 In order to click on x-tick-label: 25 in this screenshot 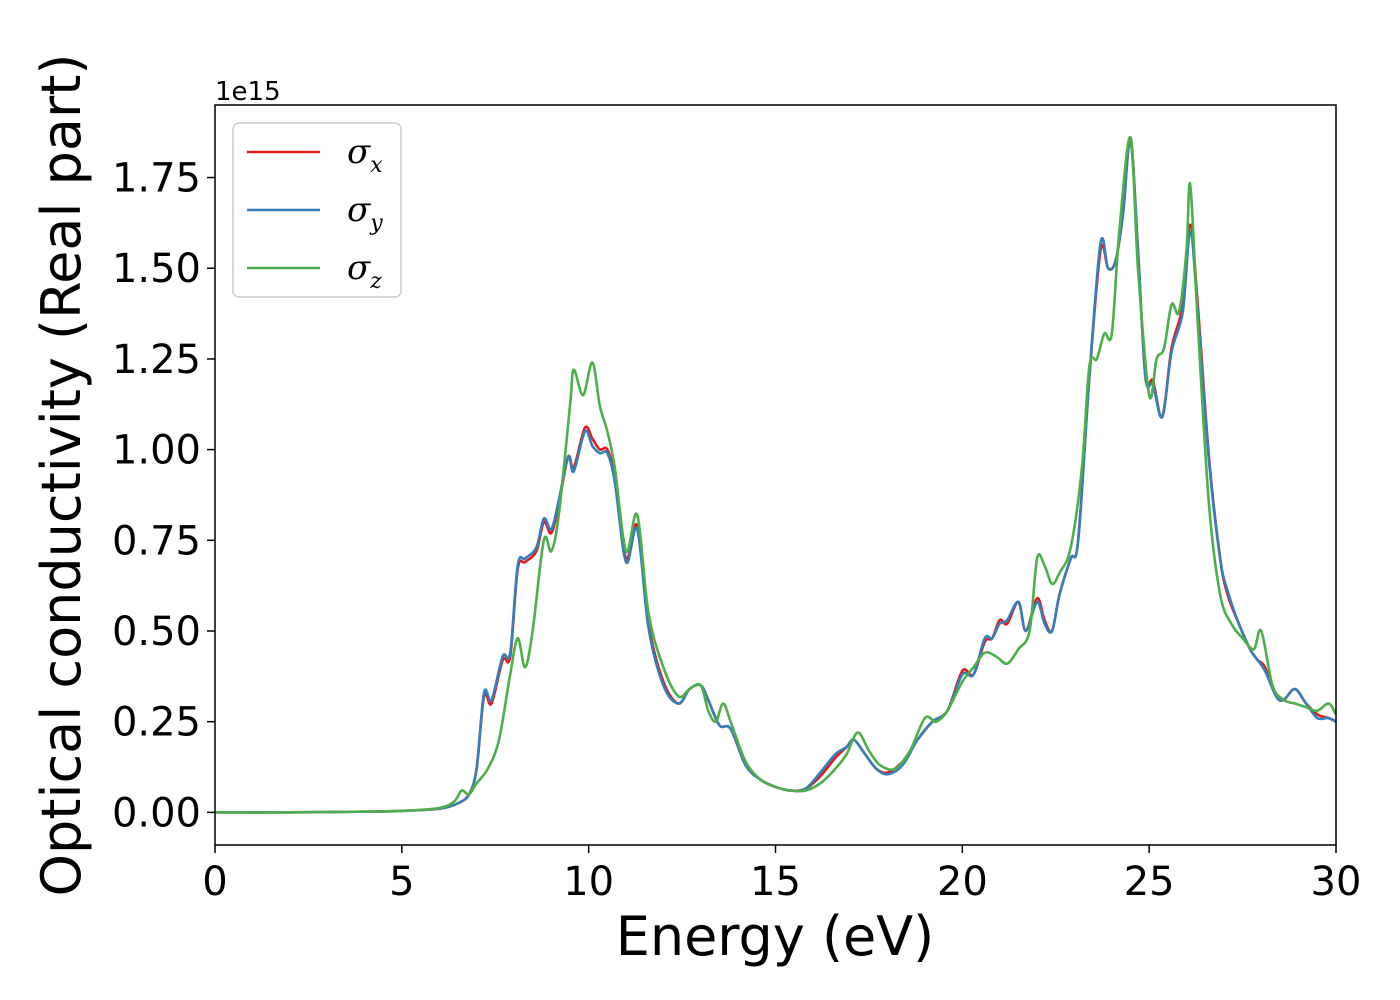, I will do `click(1149, 882)`.